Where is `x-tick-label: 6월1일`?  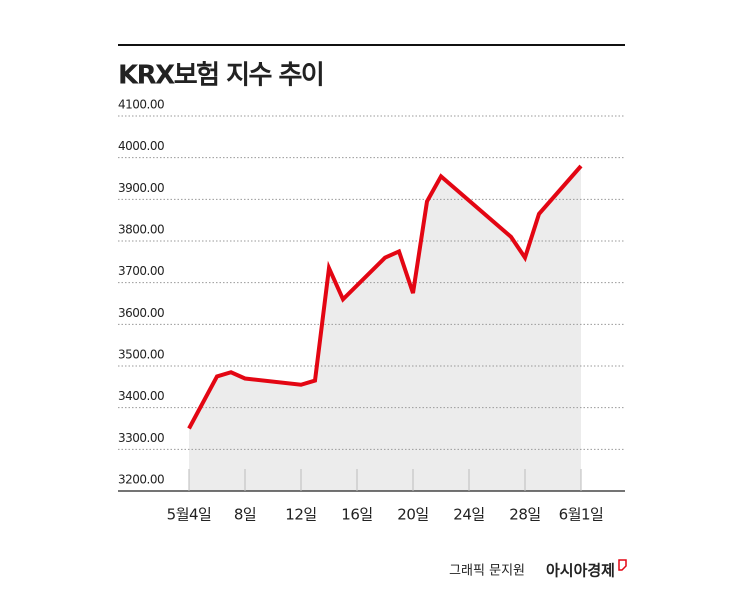
x-tick-label: 6월1일 is located at coordinates (581, 515).